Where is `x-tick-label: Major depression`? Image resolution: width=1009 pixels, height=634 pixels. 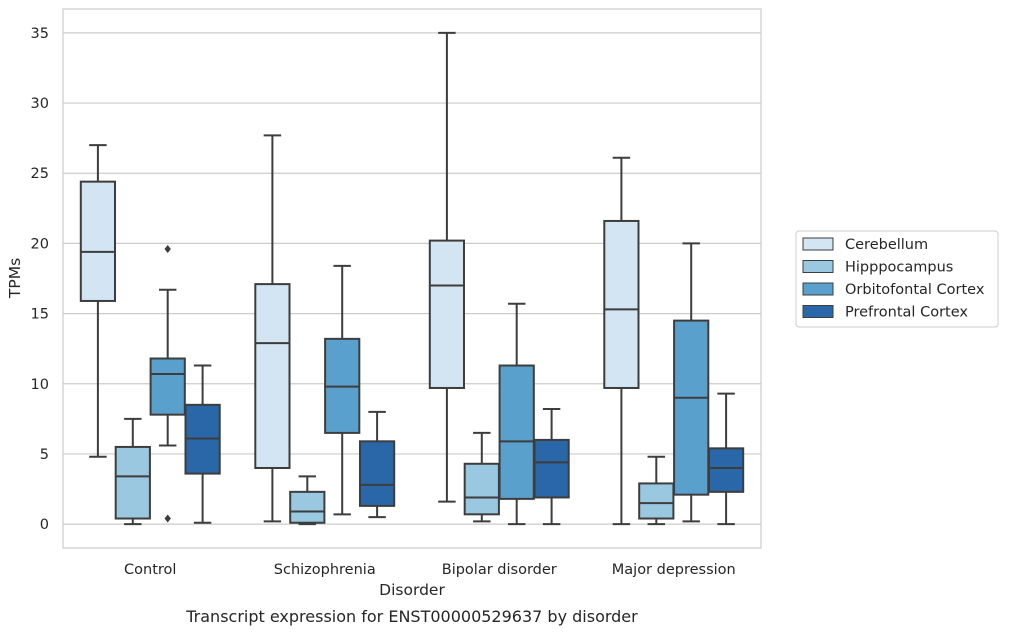 x-tick-label: Major depression is located at coordinates (674, 570).